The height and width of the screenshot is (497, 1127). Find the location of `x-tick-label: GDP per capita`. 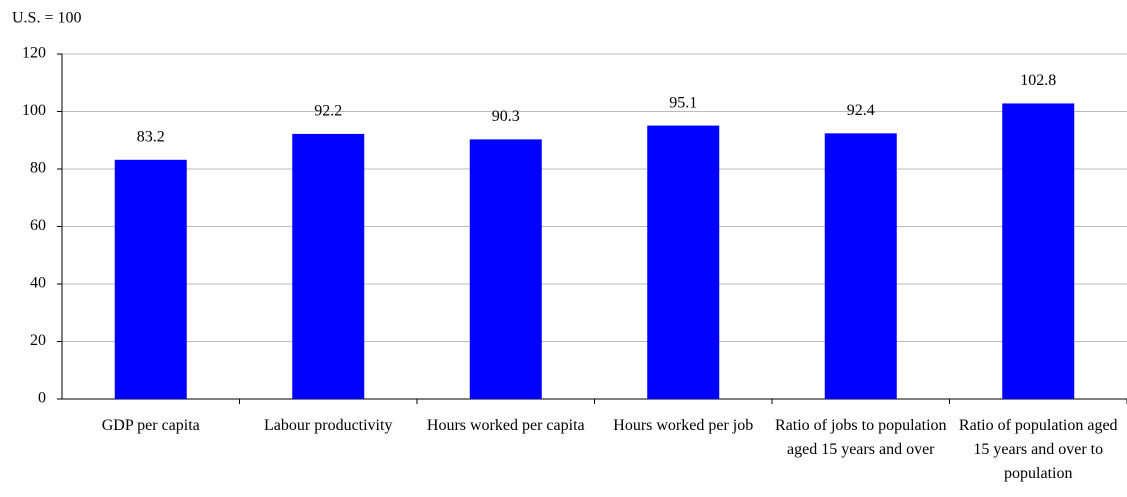

x-tick-label: GDP per capita is located at coordinates (150, 425).